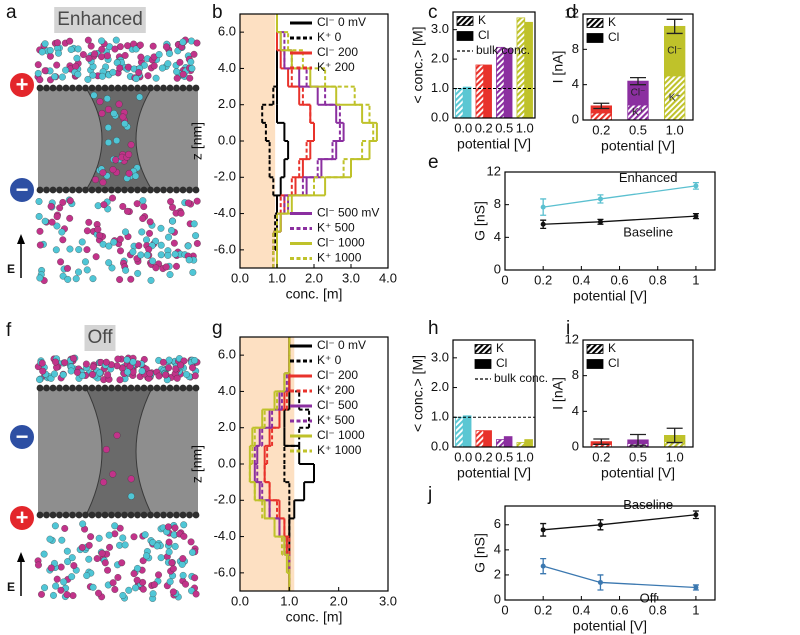  I want to click on y-tick-label: 12, so click(572, 12).